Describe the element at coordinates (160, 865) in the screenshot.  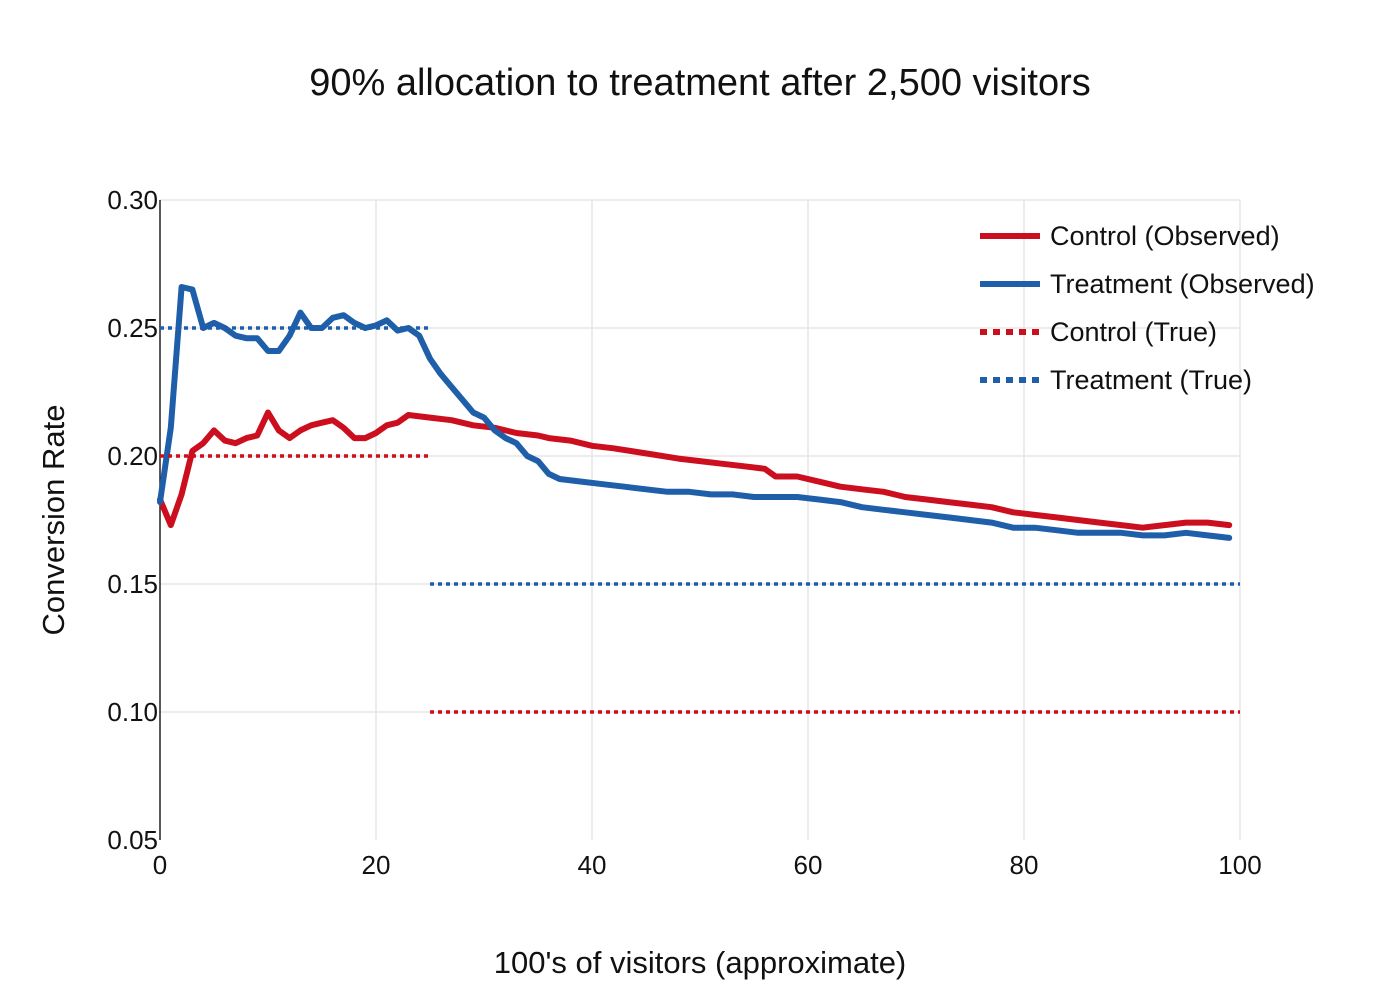
I see `x-tick-label: 0` at that location.